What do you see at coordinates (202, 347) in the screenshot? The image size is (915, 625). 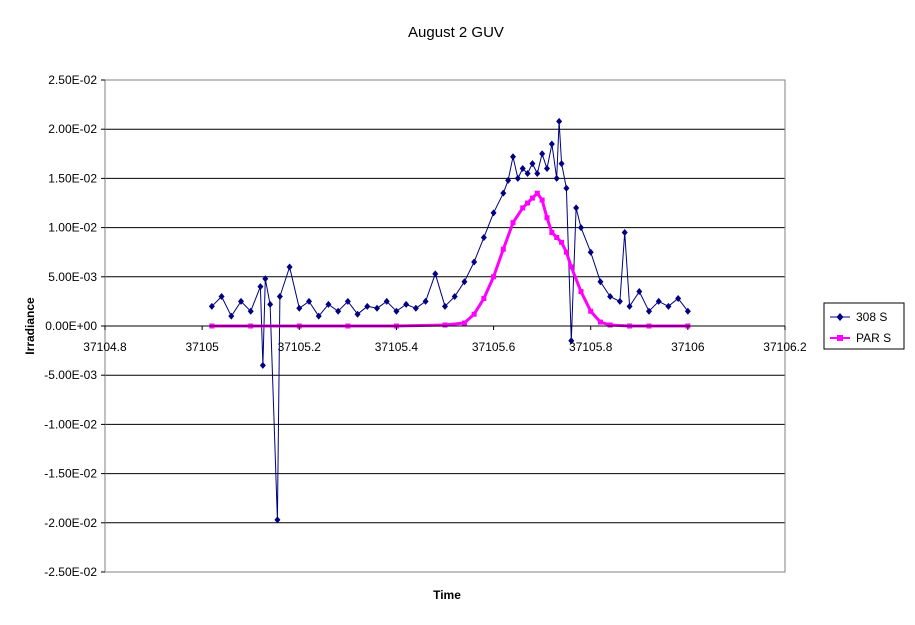 I see `x-tick-label: 37105` at bounding box center [202, 347].